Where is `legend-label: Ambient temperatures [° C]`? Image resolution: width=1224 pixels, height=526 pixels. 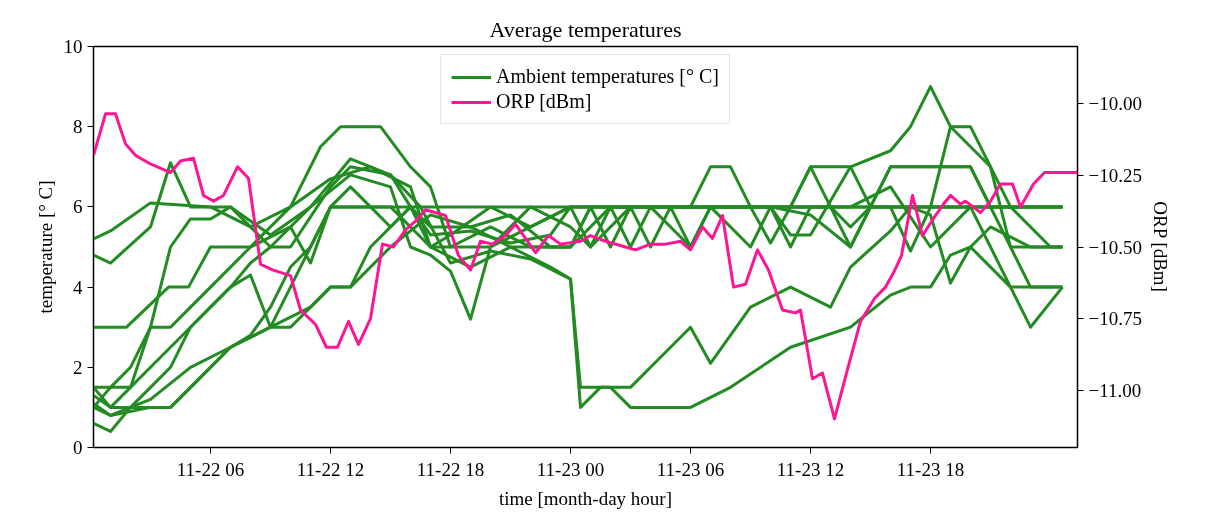 legend-label: Ambient temperatures [° C] is located at coordinates (607, 76).